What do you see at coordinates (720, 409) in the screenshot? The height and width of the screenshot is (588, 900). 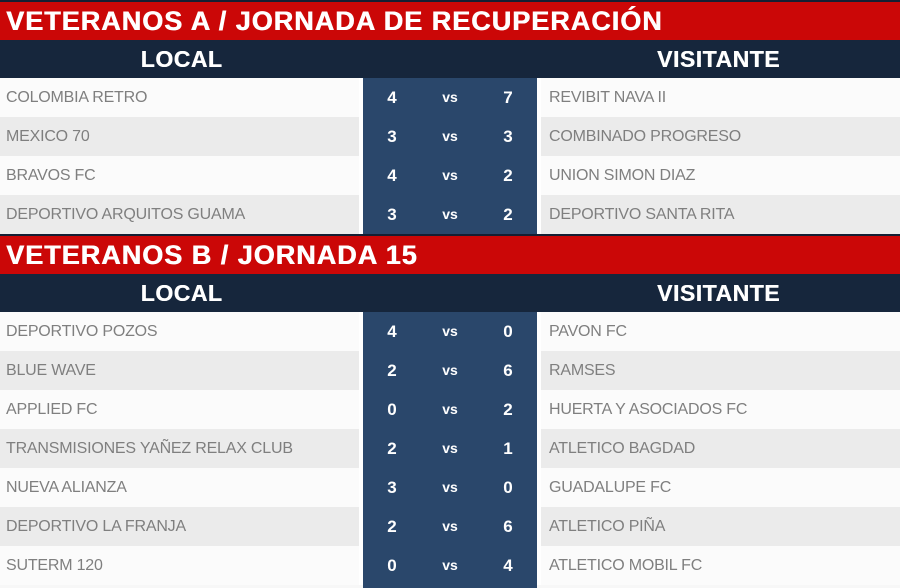 I see `visitor-team-name: HUERTA Y ASOCIADOS FC` at bounding box center [720, 409].